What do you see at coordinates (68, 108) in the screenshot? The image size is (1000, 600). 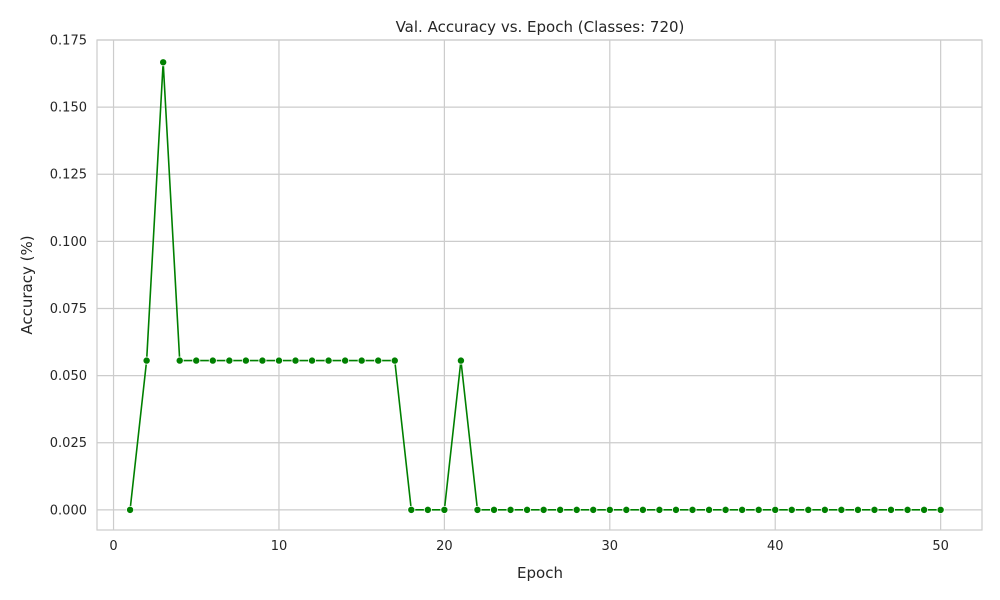 I see `y-tick-label: 0.150` at bounding box center [68, 108].